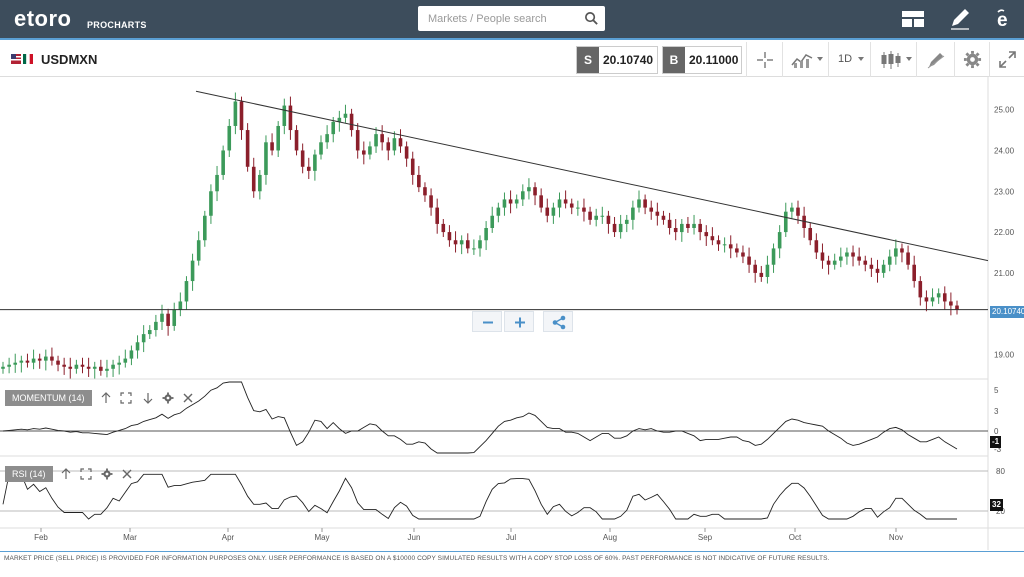 The height and width of the screenshot is (577, 1024). Describe the element at coordinates (764, 59) in the screenshot. I see `crosshair-button` at that location.